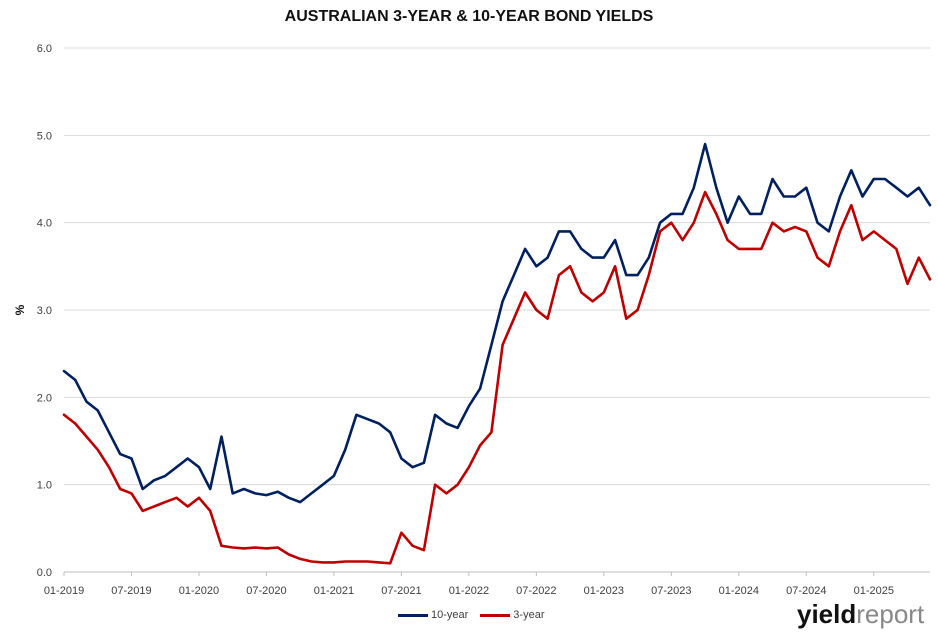  I want to click on y-tick-label: 5.0, so click(44, 136).